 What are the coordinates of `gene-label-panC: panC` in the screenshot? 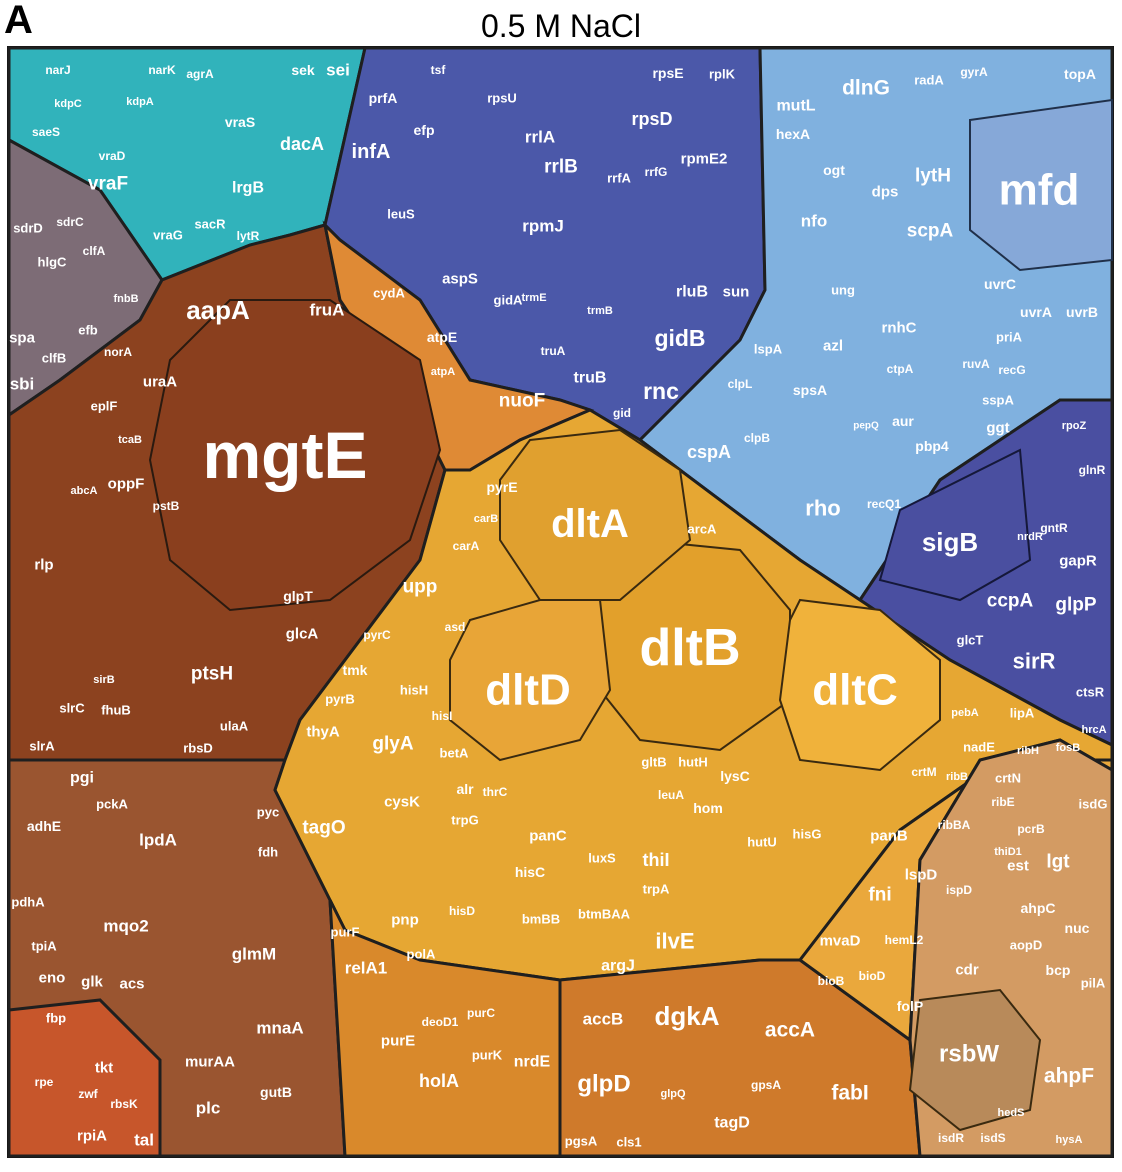 It's located at (548, 836).